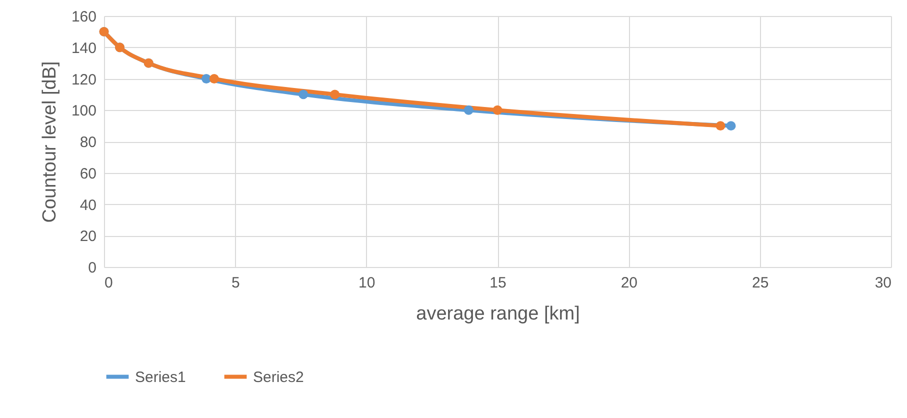  What do you see at coordinates (83, 111) in the screenshot?
I see `y-tick-label: 100` at bounding box center [83, 111].